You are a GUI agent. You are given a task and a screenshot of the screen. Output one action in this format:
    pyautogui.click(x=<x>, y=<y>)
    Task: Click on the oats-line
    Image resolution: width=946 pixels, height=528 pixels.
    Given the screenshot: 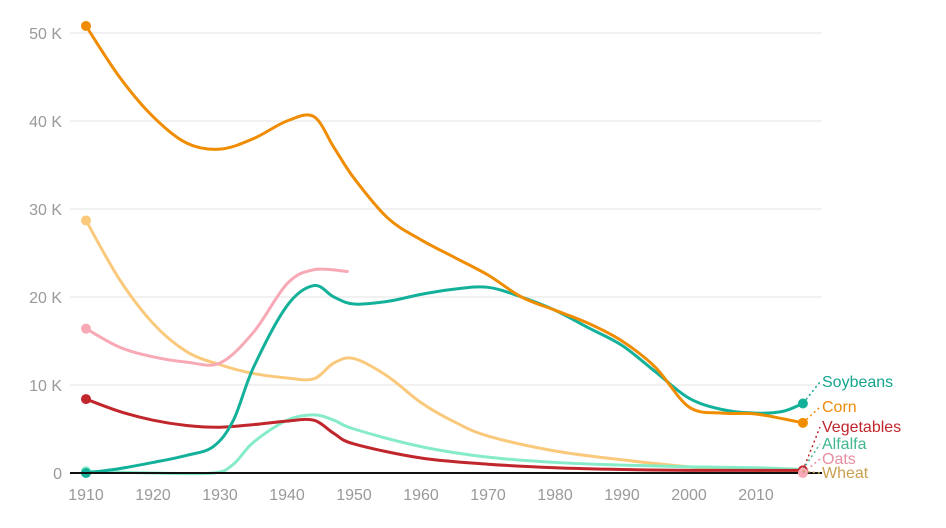 What is the action you would take?
    pyautogui.click(x=216, y=317)
    